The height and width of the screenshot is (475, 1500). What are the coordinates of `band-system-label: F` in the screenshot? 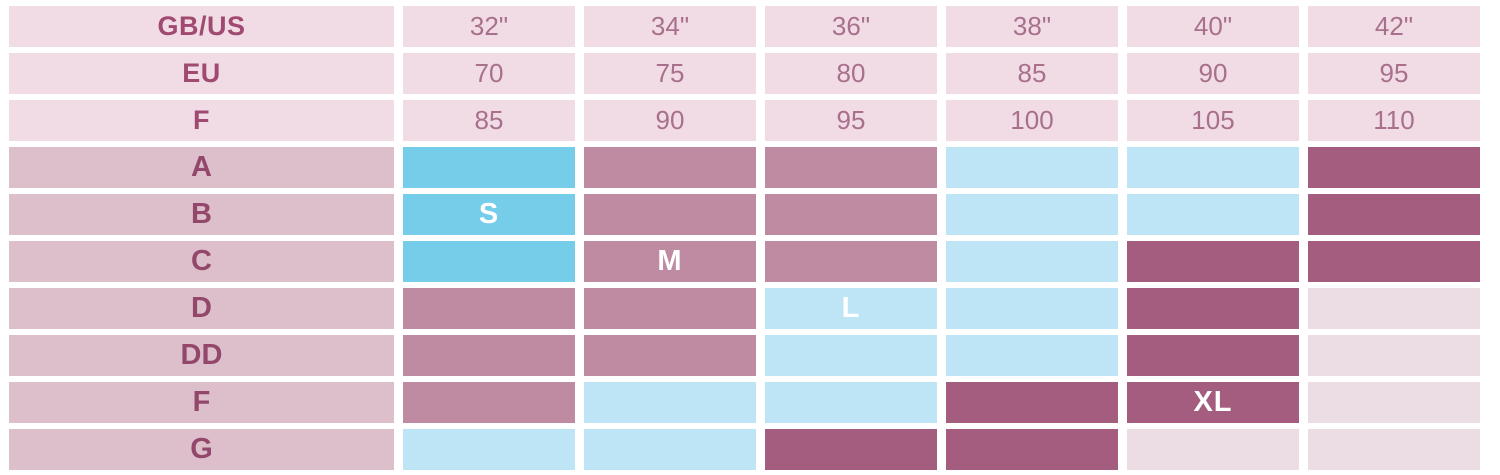 It's located at (201, 120).